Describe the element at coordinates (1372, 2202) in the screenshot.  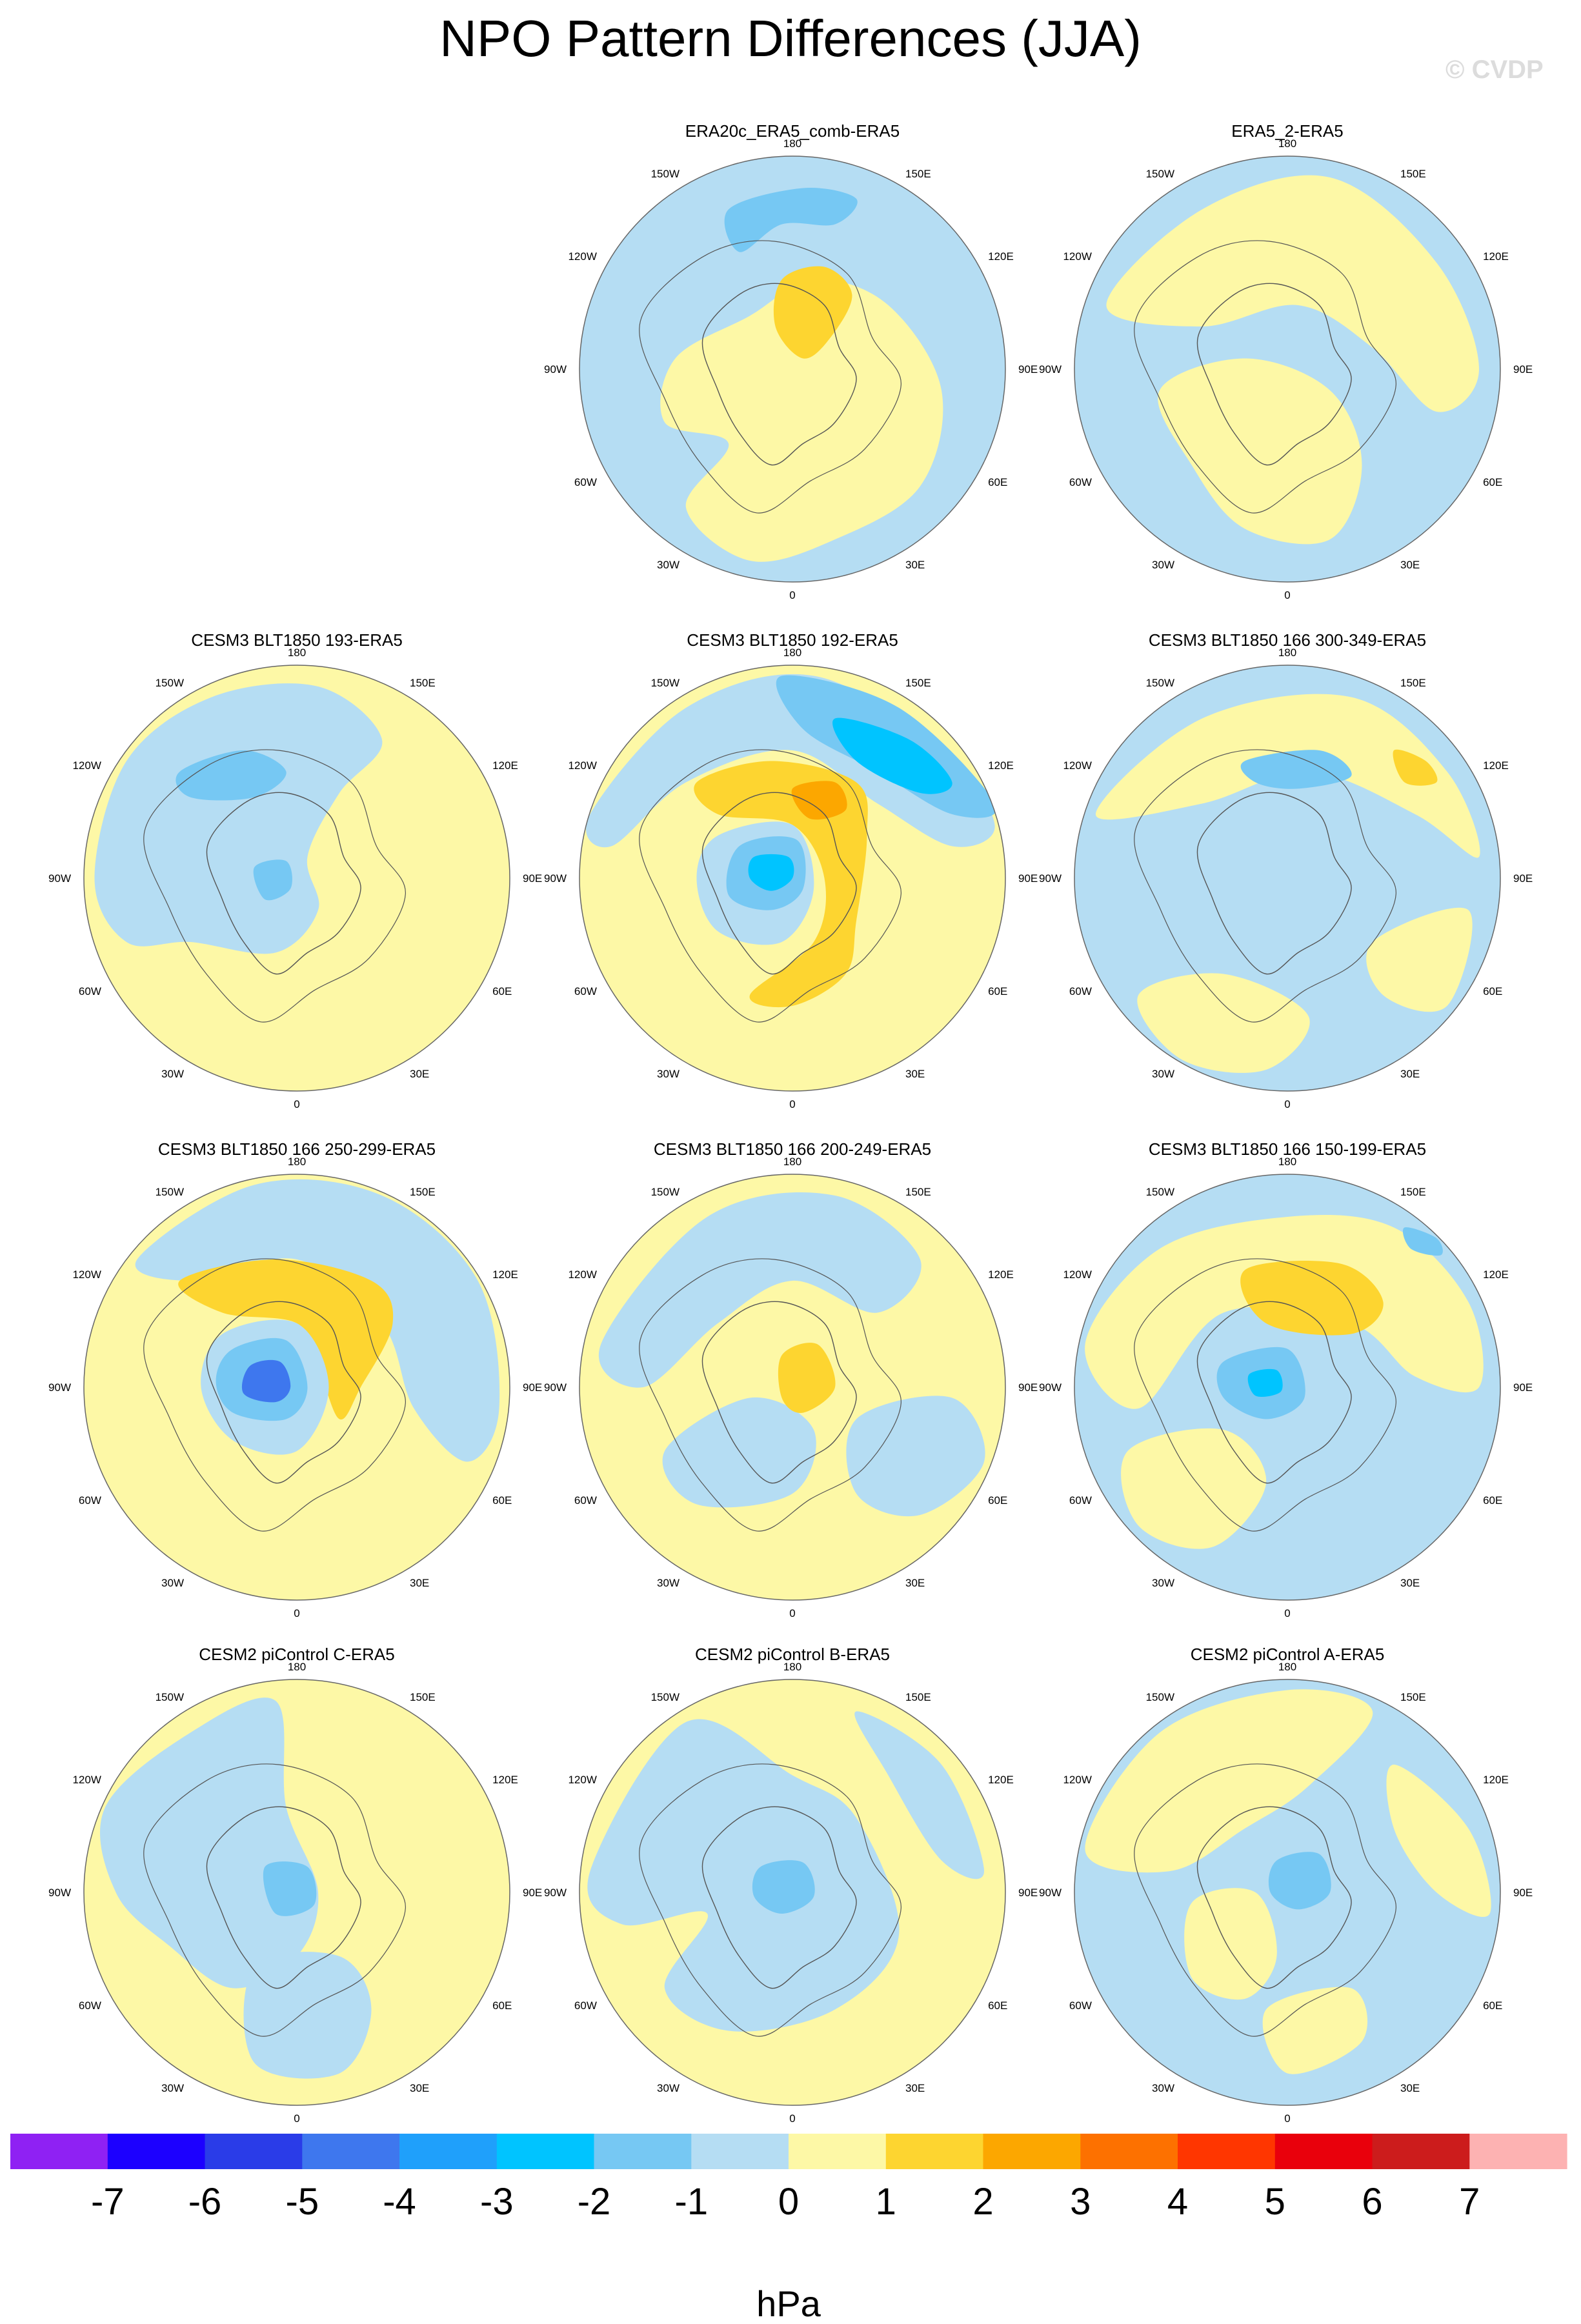
I see `colorbar-tick-label: 6` at that location.